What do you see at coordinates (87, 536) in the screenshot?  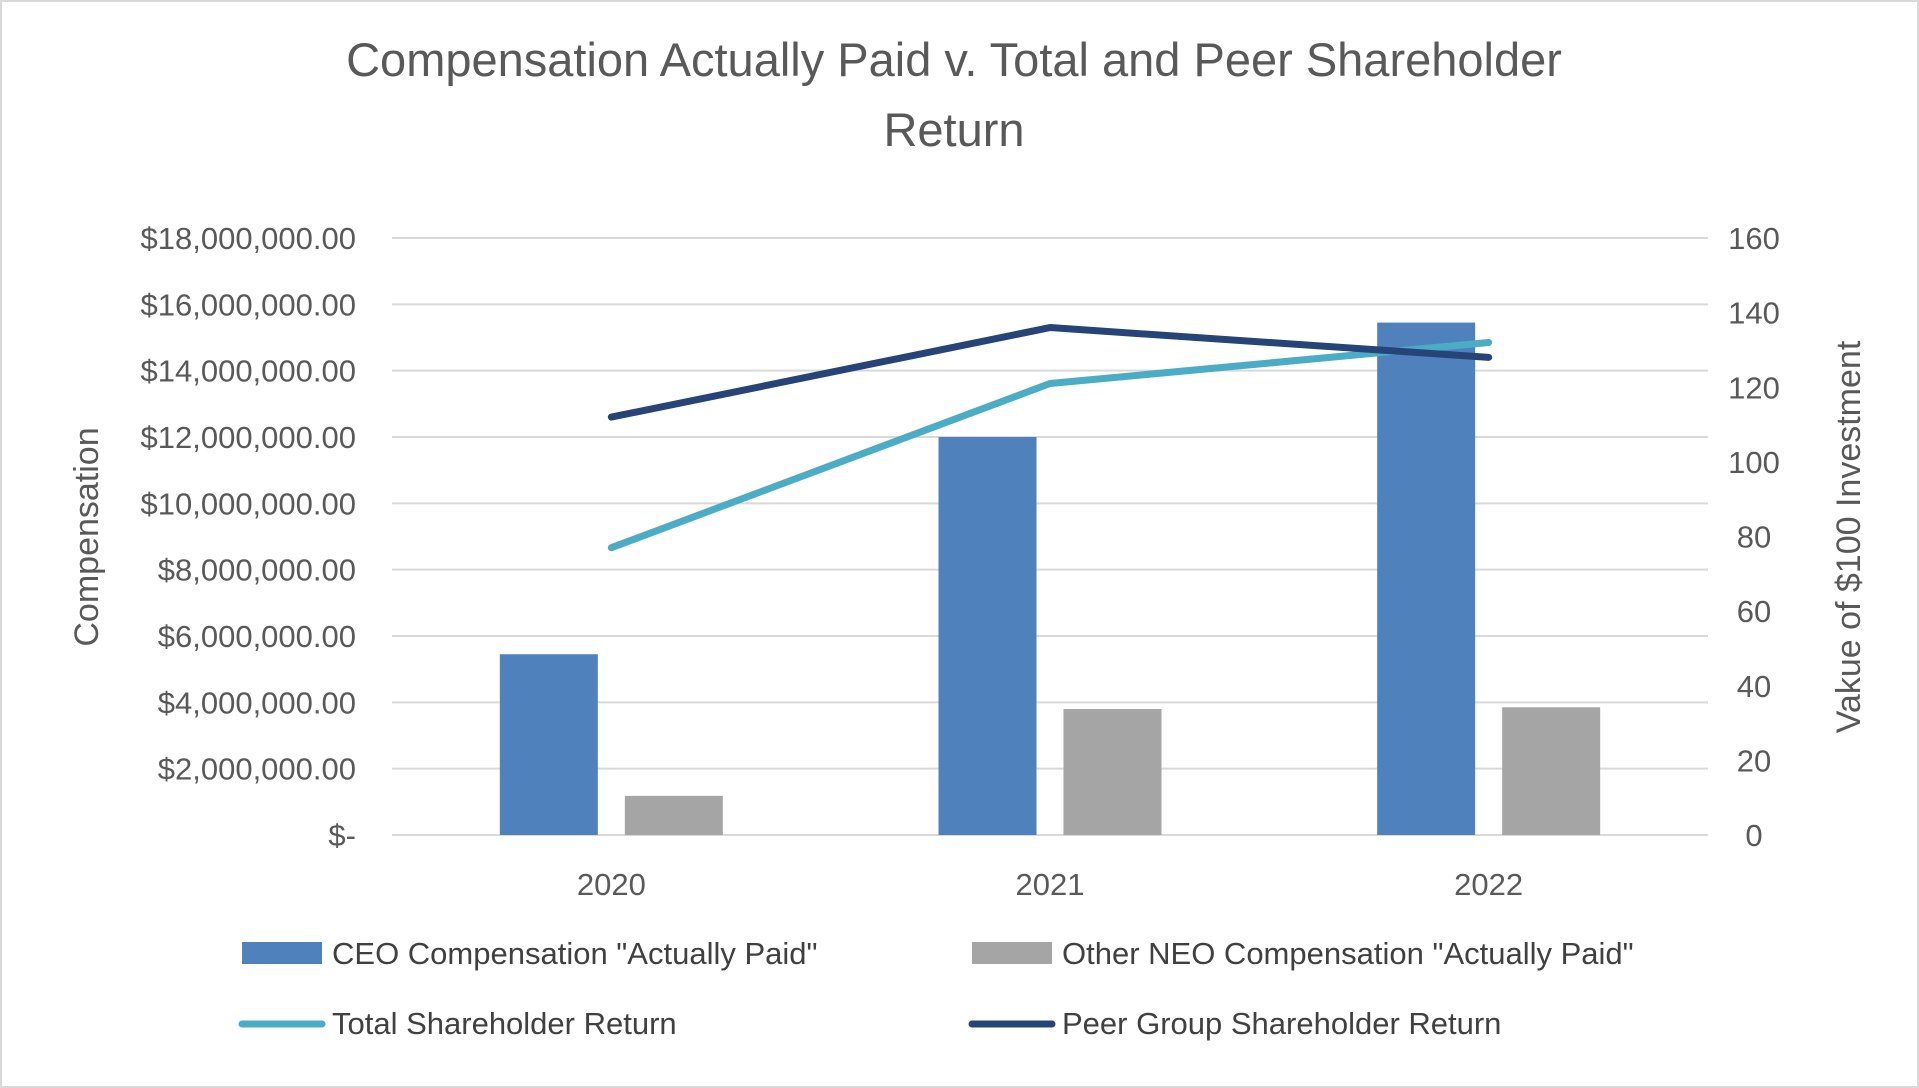 I see `y-axis-title: Compensation` at bounding box center [87, 536].